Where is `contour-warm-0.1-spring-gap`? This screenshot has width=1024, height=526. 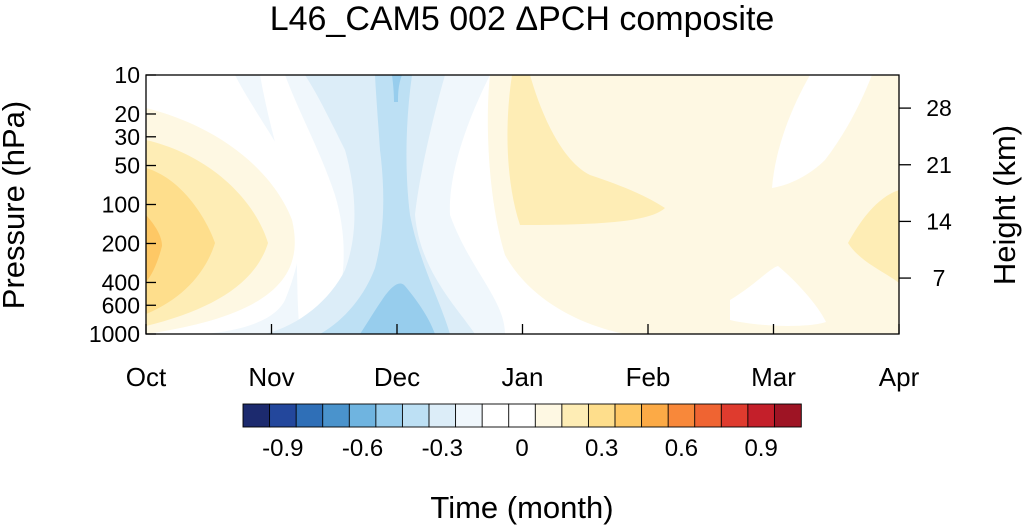 contour-warm-0.1-spring-gap is located at coordinates (822, 131).